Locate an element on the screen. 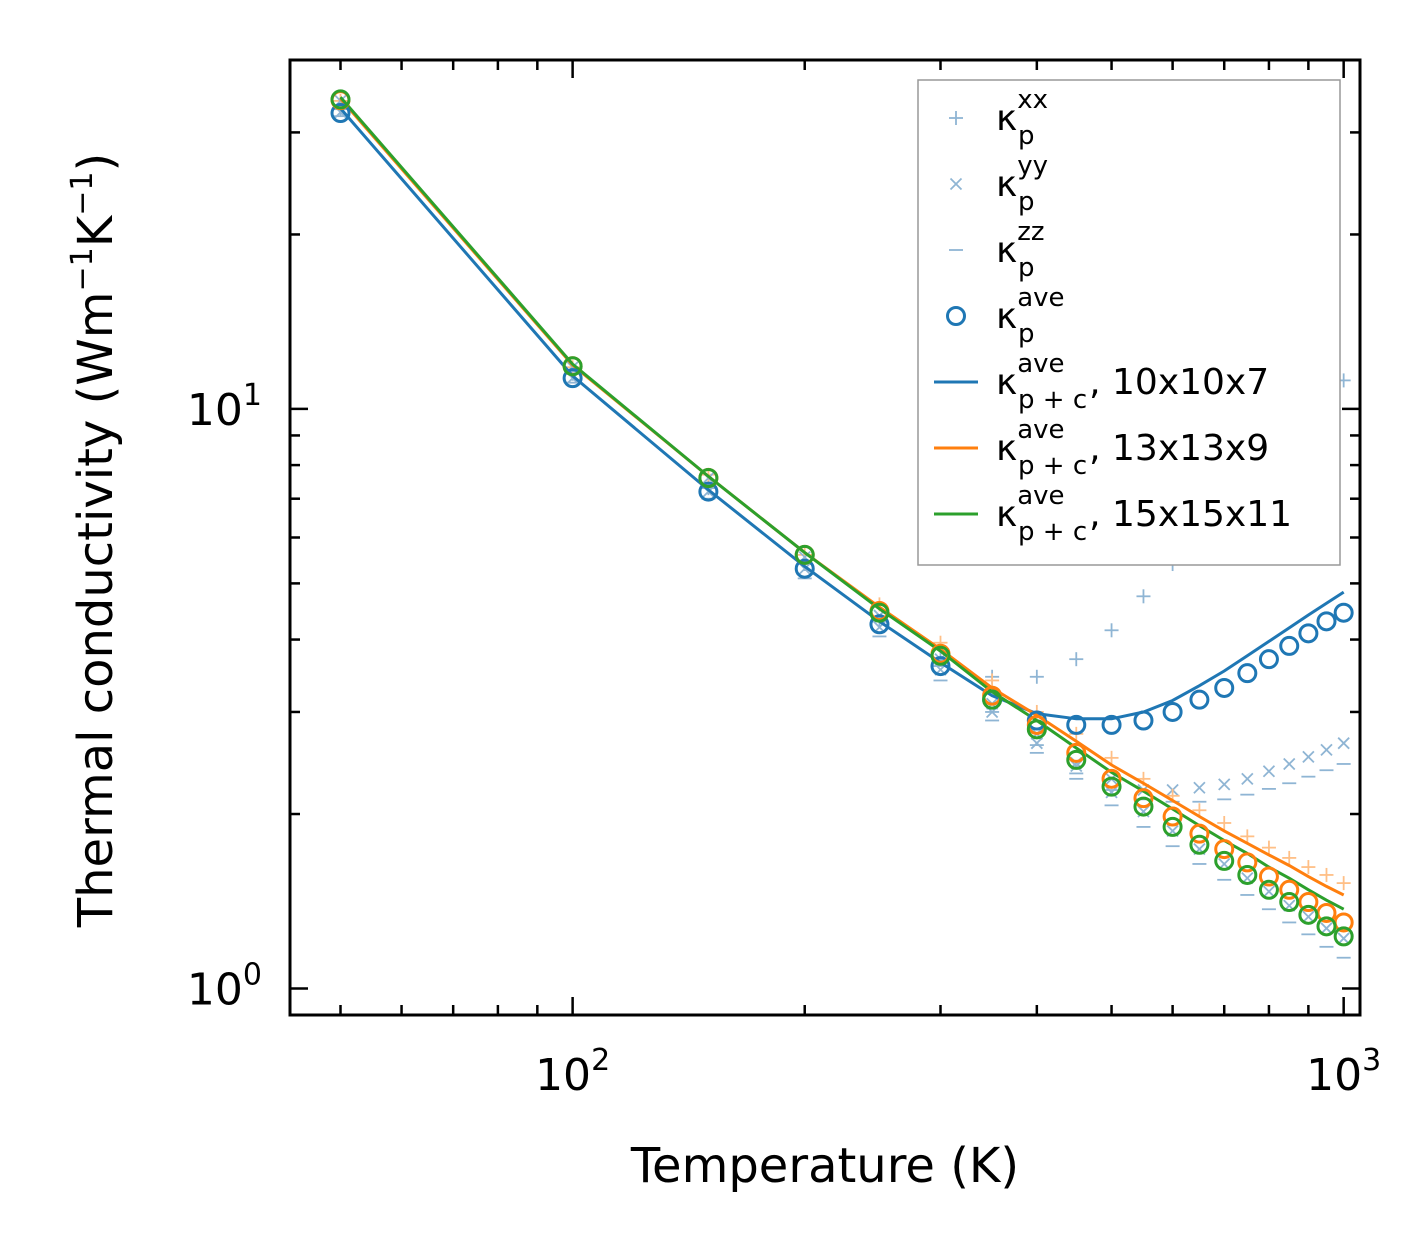 The height and width of the screenshot is (1254, 1421). legend-entry: κxx p is located at coordinates (998, 118).